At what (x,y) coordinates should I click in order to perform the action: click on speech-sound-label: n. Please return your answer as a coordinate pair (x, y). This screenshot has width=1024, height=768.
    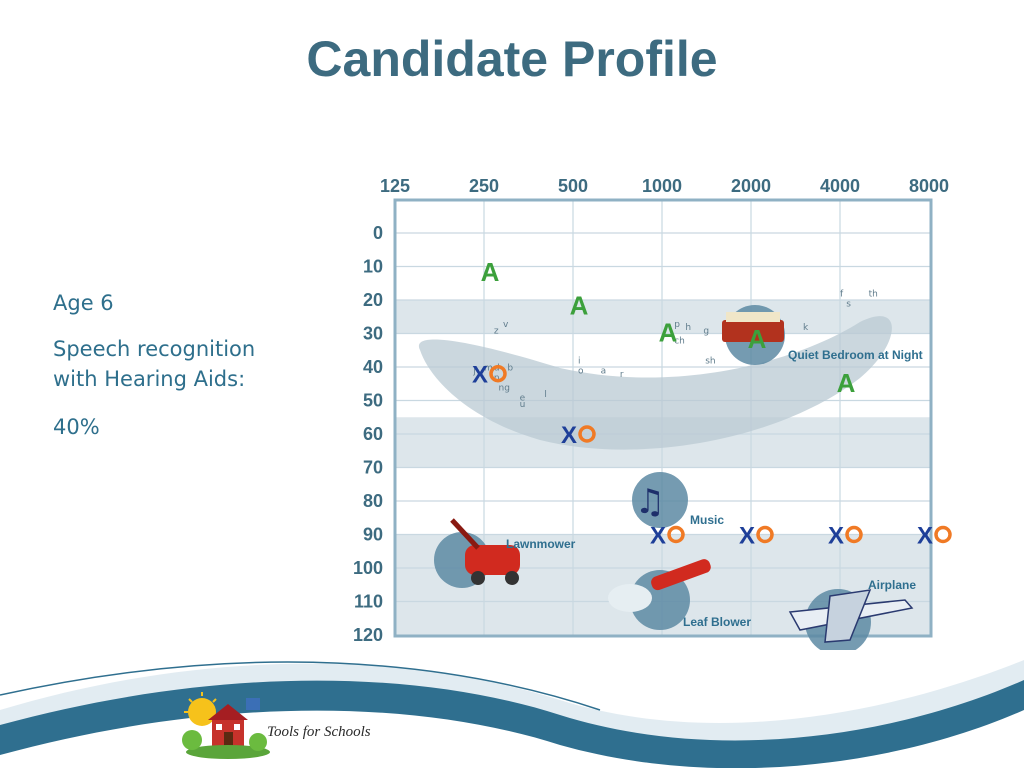
    Looking at the image, I should click on (497, 378).